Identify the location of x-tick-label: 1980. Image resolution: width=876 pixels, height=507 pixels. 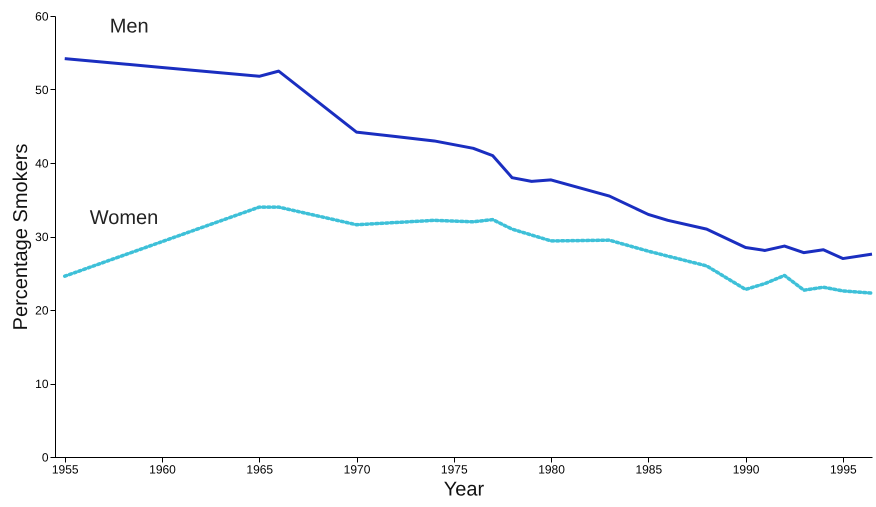
(552, 469).